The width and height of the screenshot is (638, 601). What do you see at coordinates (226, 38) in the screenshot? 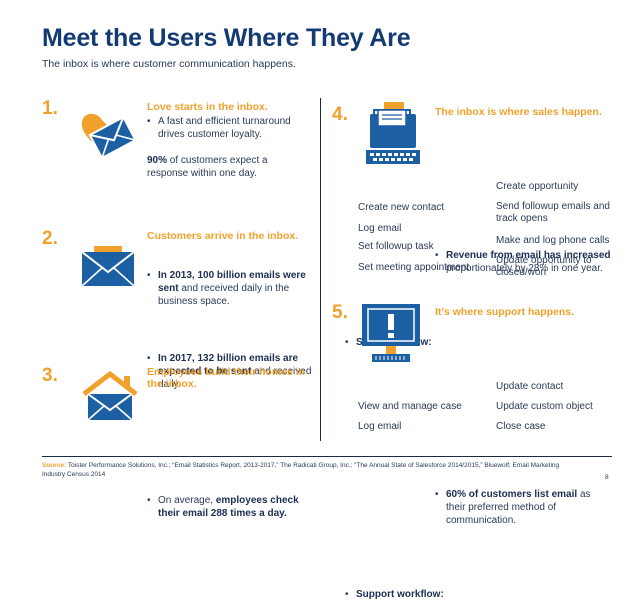
I see `page-title: Meet the Users Where They Are` at bounding box center [226, 38].